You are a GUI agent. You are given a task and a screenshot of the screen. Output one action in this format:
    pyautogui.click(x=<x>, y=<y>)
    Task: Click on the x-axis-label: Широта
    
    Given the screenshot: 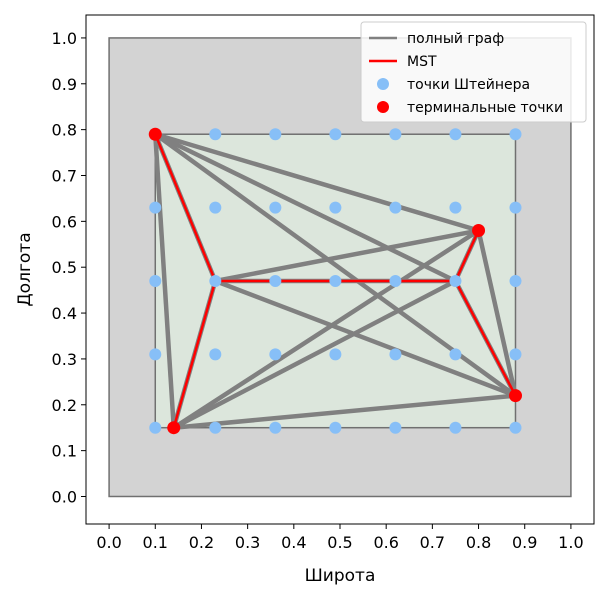 What is the action you would take?
    pyautogui.click(x=340, y=576)
    